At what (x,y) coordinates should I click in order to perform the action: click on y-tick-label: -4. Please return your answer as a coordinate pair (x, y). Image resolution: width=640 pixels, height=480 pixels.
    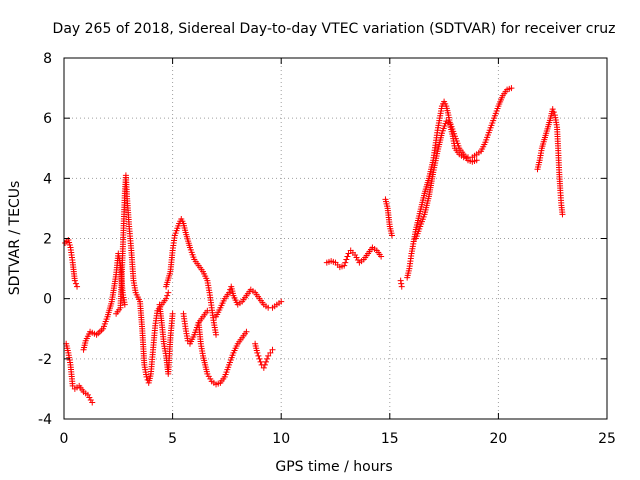
    Looking at the image, I should click on (45, 420).